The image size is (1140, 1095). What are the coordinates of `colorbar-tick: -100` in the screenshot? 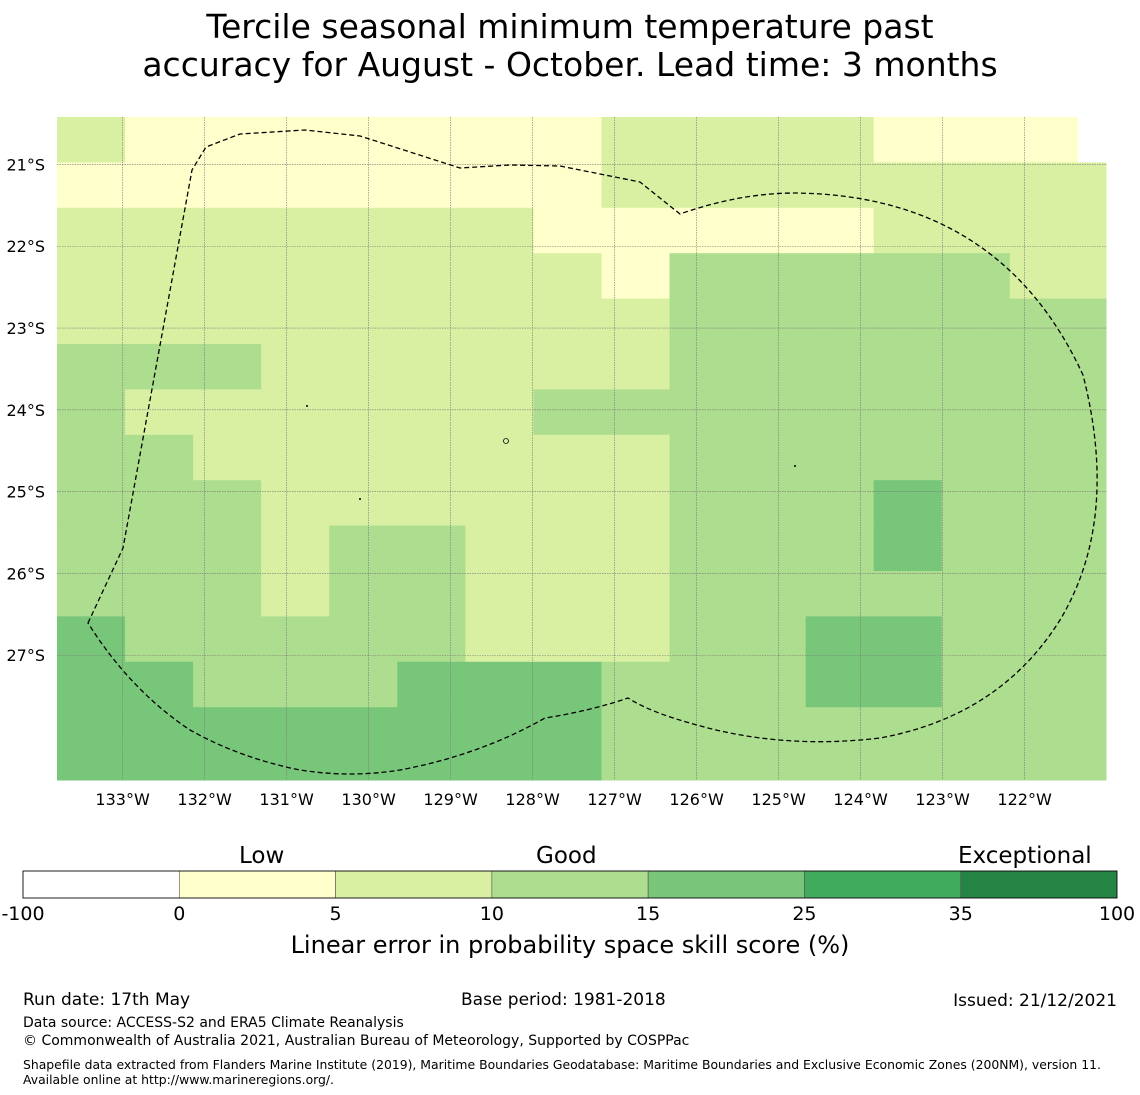 It's located at (23, 914).